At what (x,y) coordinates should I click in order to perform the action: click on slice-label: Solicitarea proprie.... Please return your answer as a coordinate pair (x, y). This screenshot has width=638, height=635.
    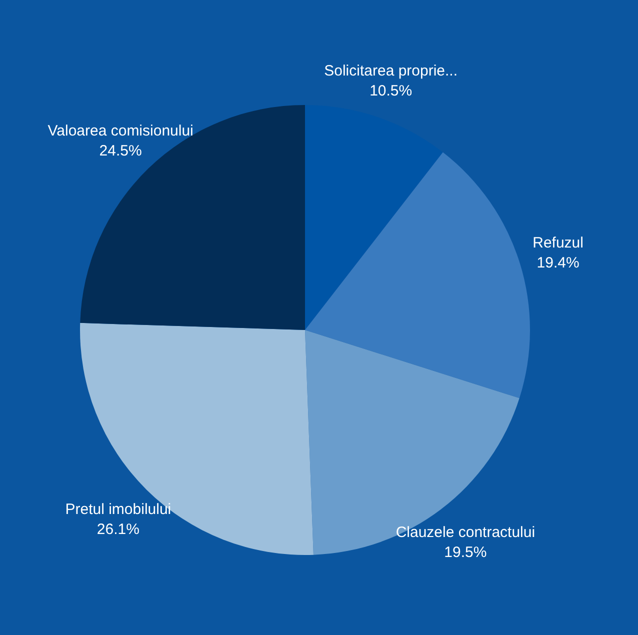
    Looking at the image, I should click on (391, 71).